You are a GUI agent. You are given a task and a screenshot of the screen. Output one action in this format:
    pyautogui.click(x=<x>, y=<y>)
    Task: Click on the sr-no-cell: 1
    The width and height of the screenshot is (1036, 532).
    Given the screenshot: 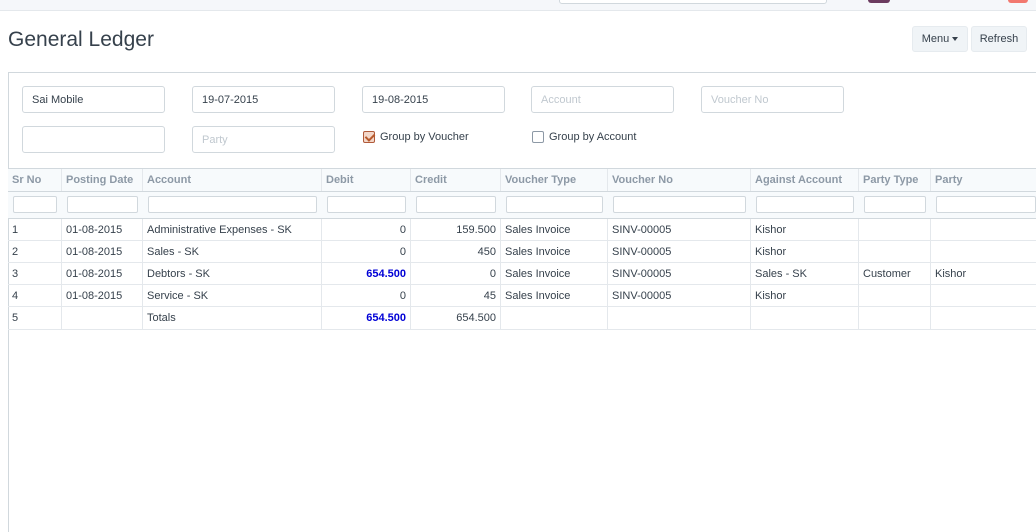 What is the action you would take?
    pyautogui.click(x=35, y=229)
    